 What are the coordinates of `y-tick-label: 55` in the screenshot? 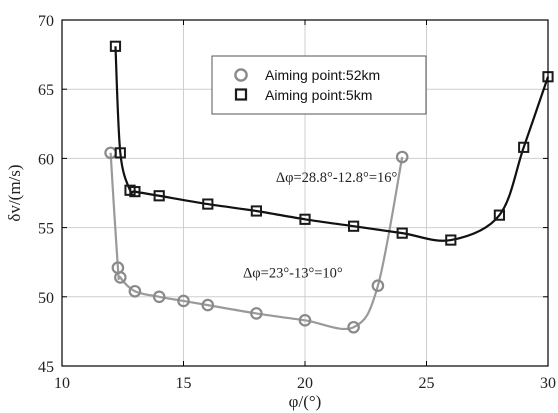 It's located at (46, 229).